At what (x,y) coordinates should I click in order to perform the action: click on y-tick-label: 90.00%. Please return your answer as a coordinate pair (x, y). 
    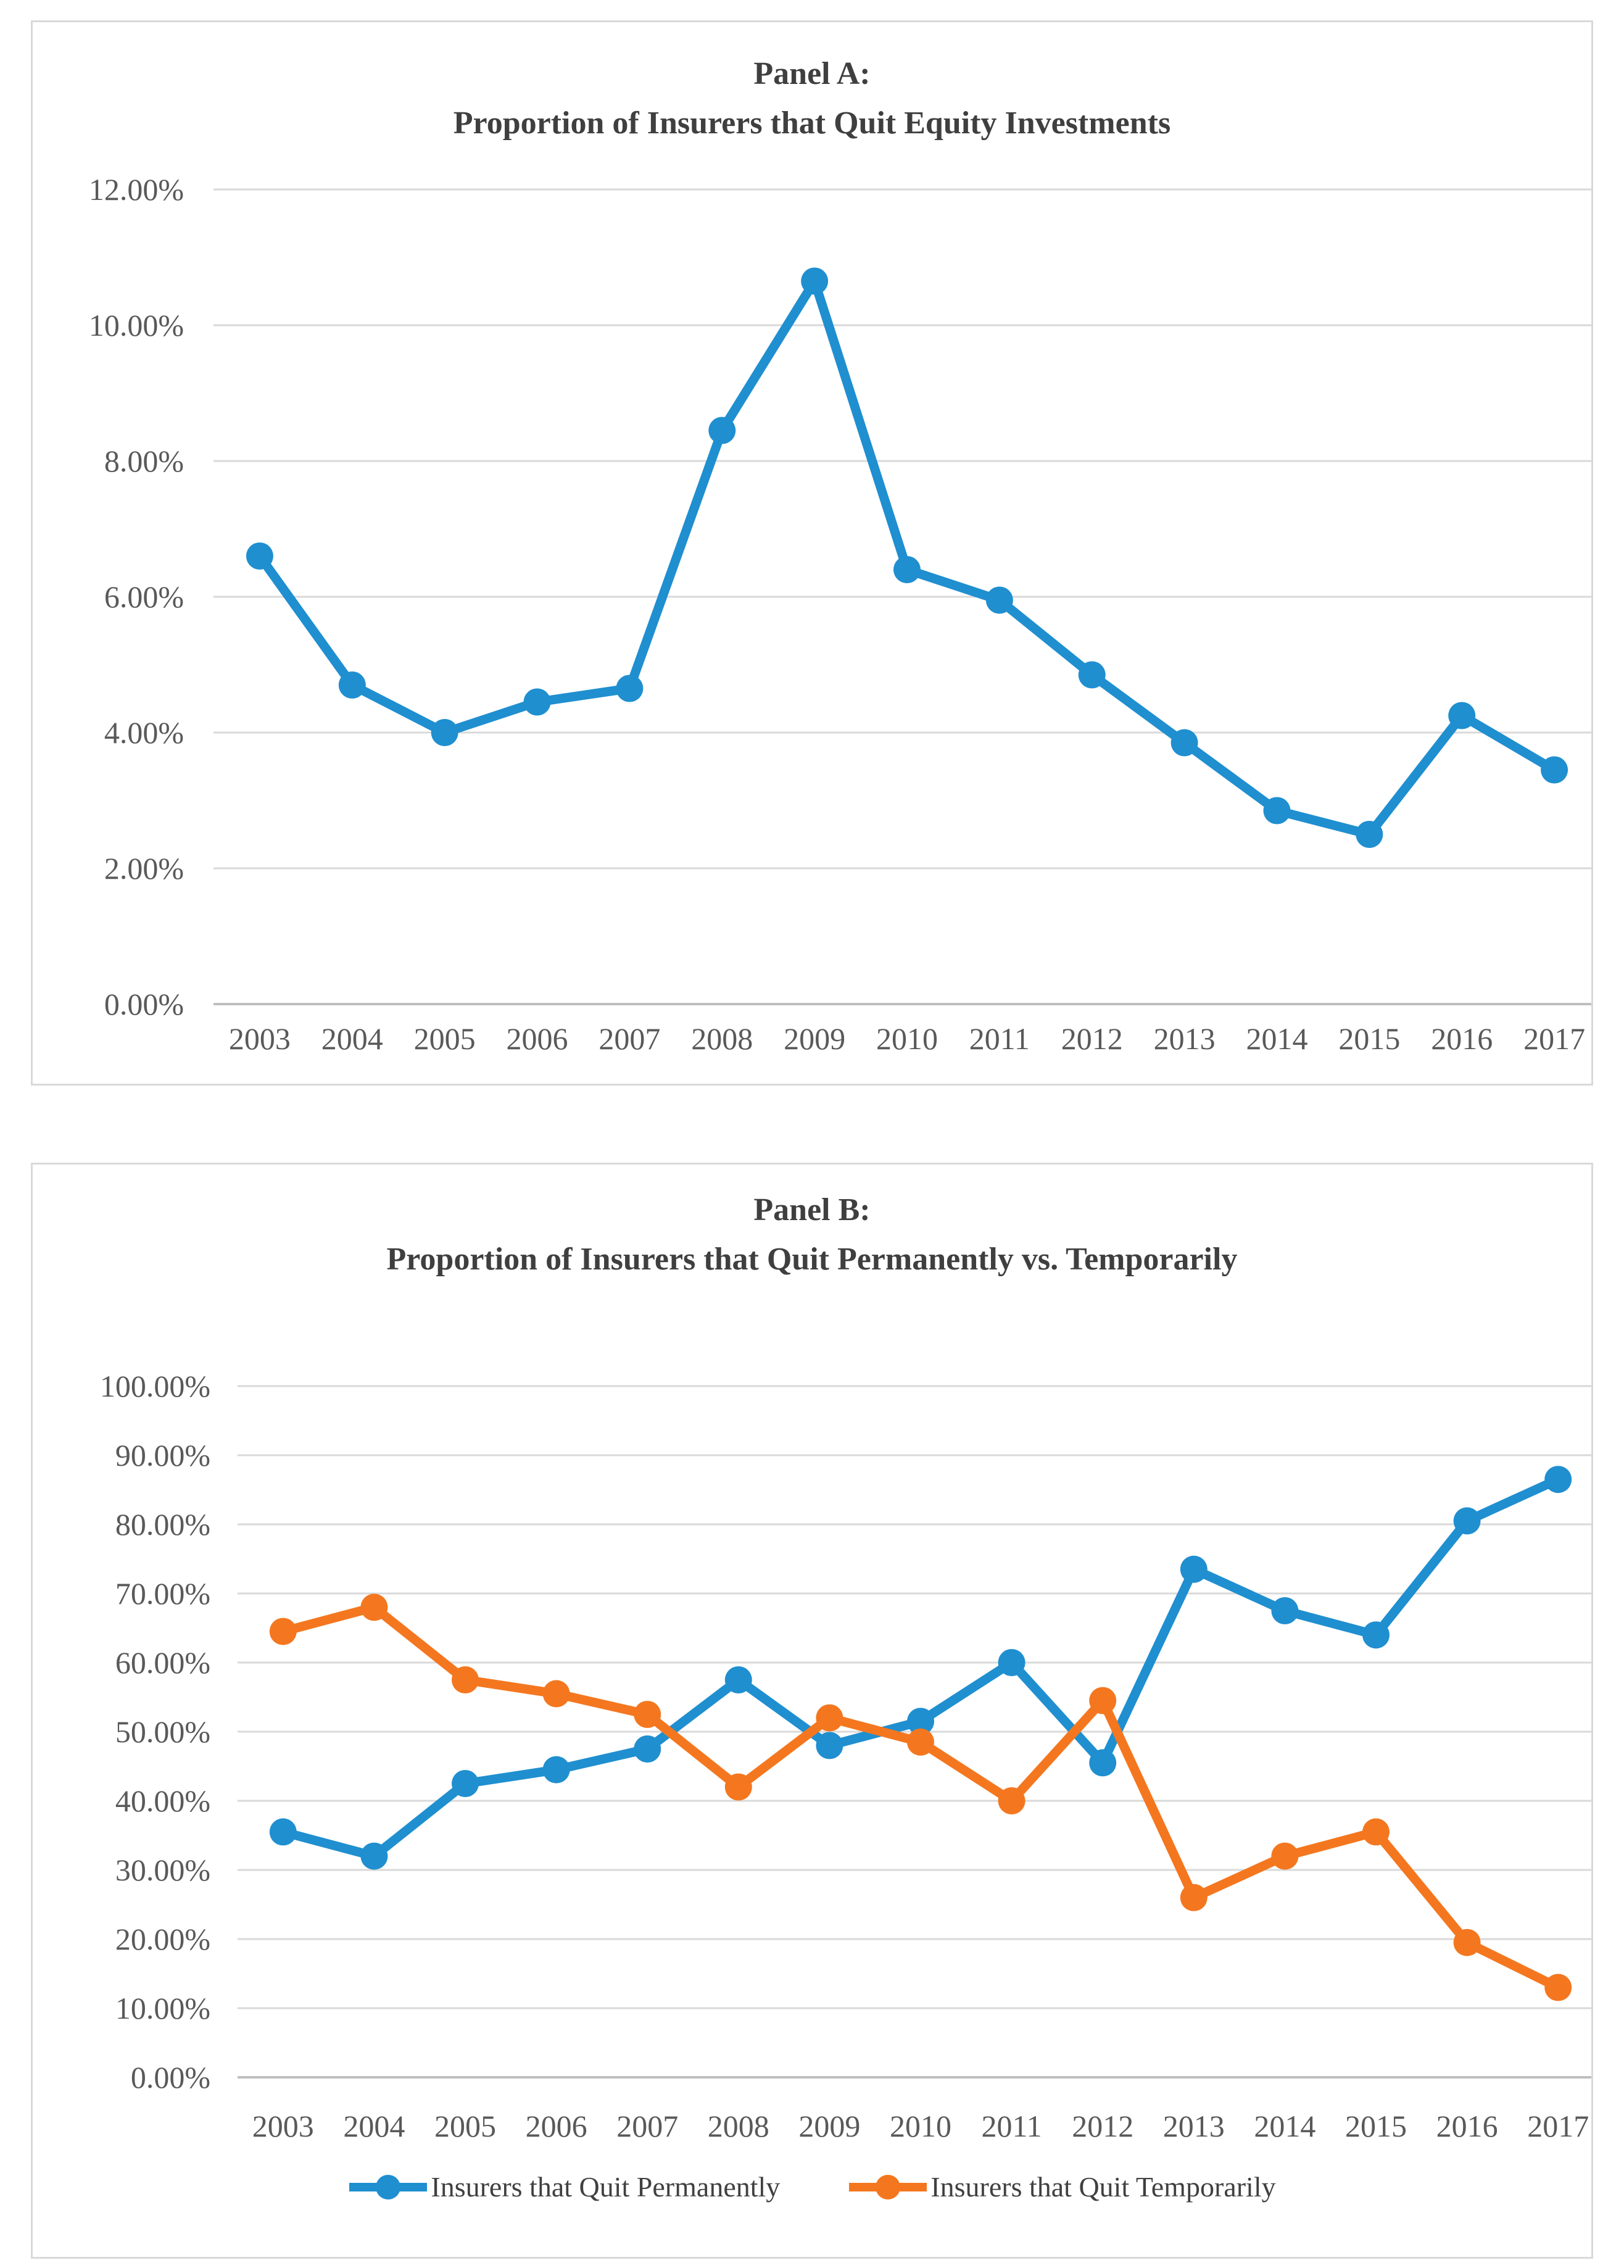
    Looking at the image, I should click on (162, 1455).